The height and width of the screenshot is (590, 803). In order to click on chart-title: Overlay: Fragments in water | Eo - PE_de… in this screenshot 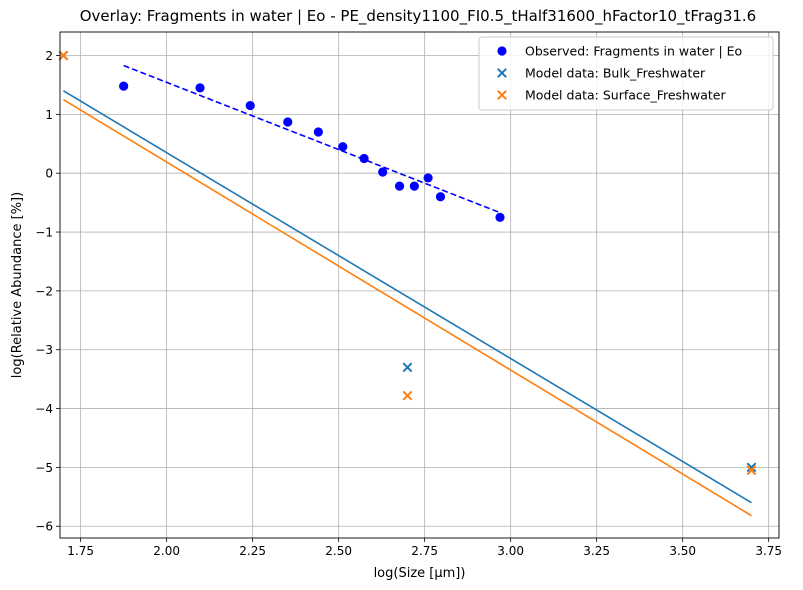, I will do `click(418, 16)`.